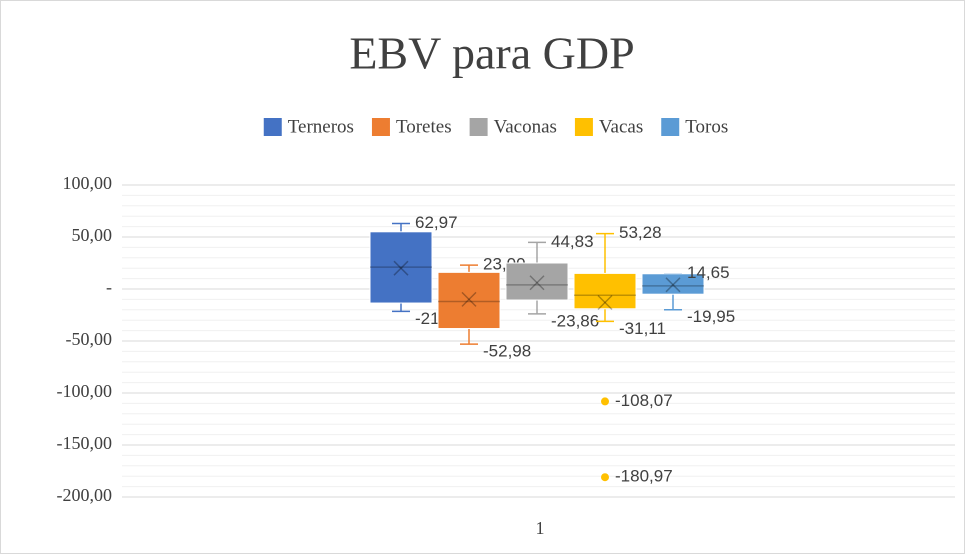 The image size is (965, 554). Describe the element at coordinates (575, 320) in the screenshot. I see `data-label-min: -23,86` at that location.